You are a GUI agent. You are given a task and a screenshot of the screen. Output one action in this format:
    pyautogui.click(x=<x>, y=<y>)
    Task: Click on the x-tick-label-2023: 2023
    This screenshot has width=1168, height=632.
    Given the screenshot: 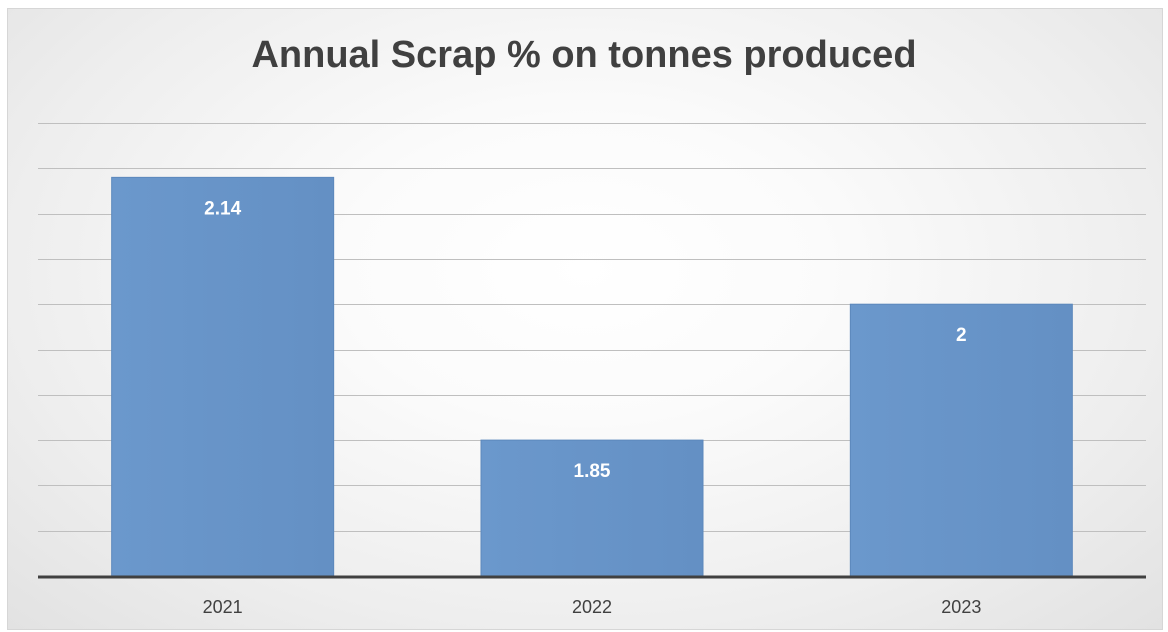 What is the action you would take?
    pyautogui.click(x=961, y=607)
    